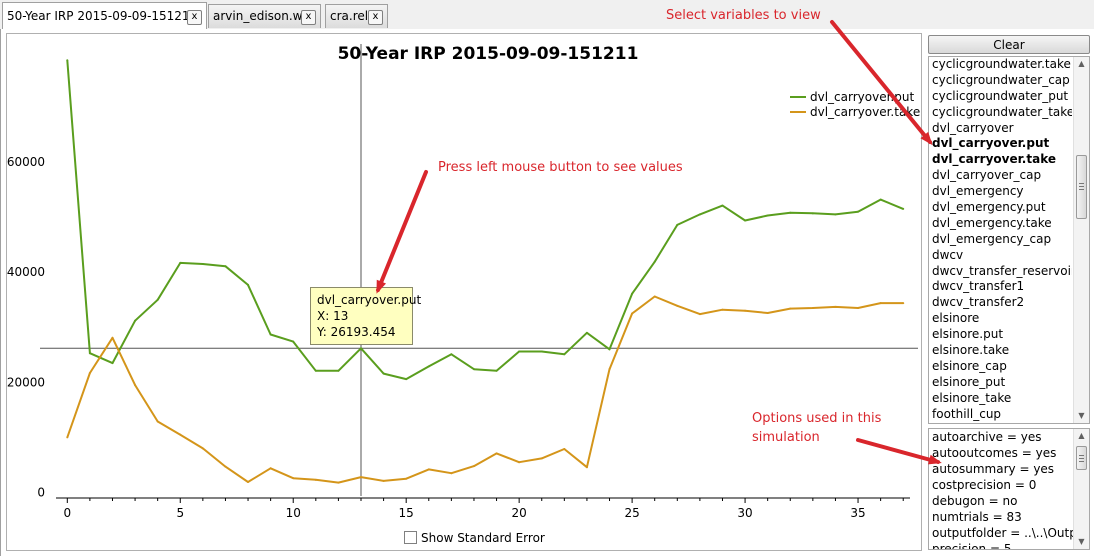  I want to click on legend-label: dvl_carryover.put, so click(862, 97).